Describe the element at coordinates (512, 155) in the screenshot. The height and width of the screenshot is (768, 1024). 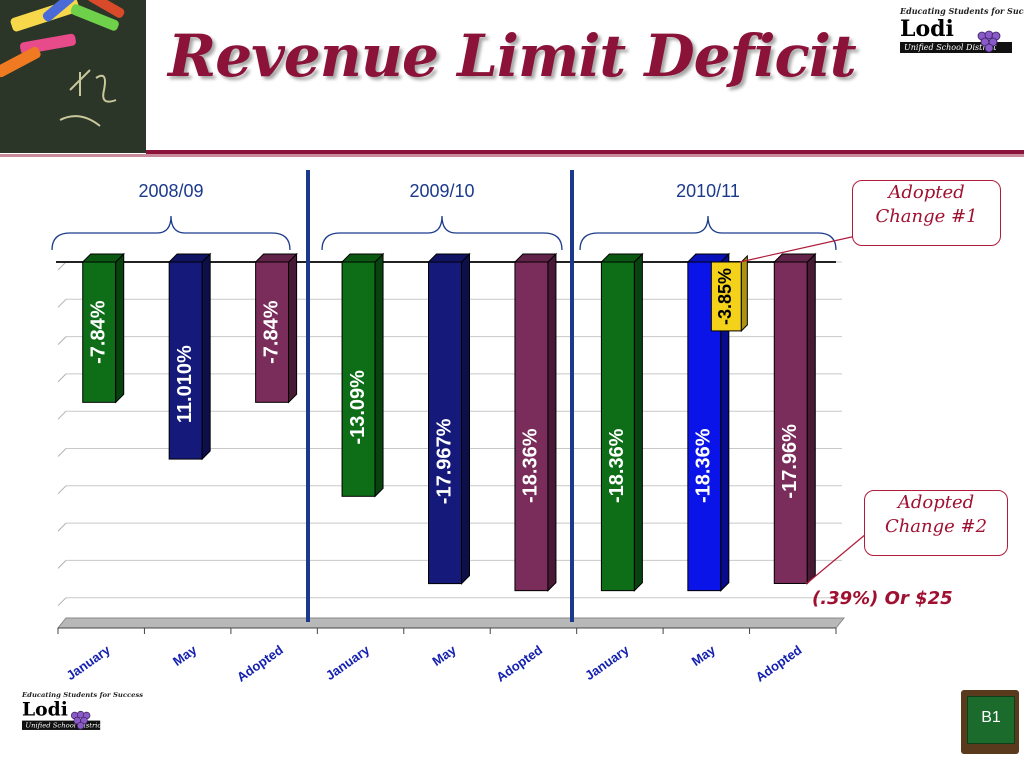
I see `title-rule-shadow` at that location.